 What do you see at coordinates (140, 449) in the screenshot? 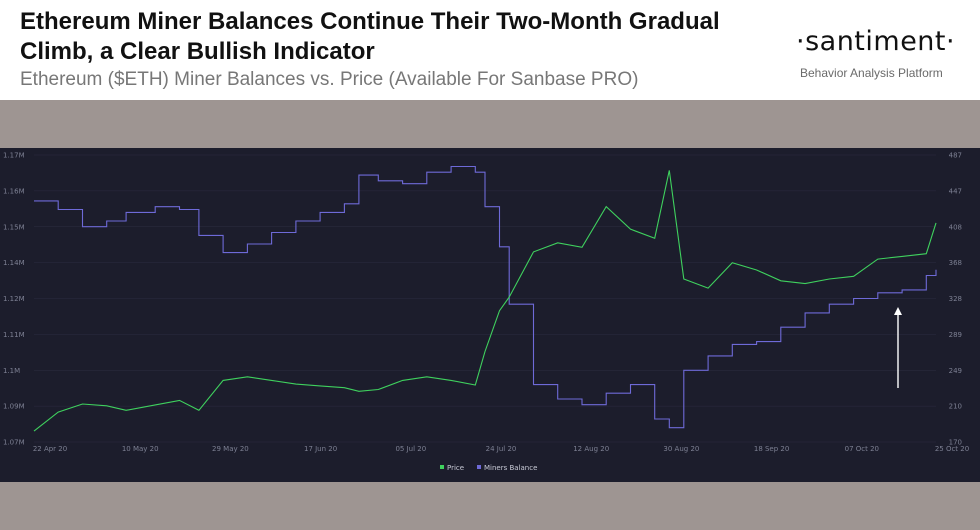
I see `x-axis-tick-label: 10 May 20` at bounding box center [140, 449].